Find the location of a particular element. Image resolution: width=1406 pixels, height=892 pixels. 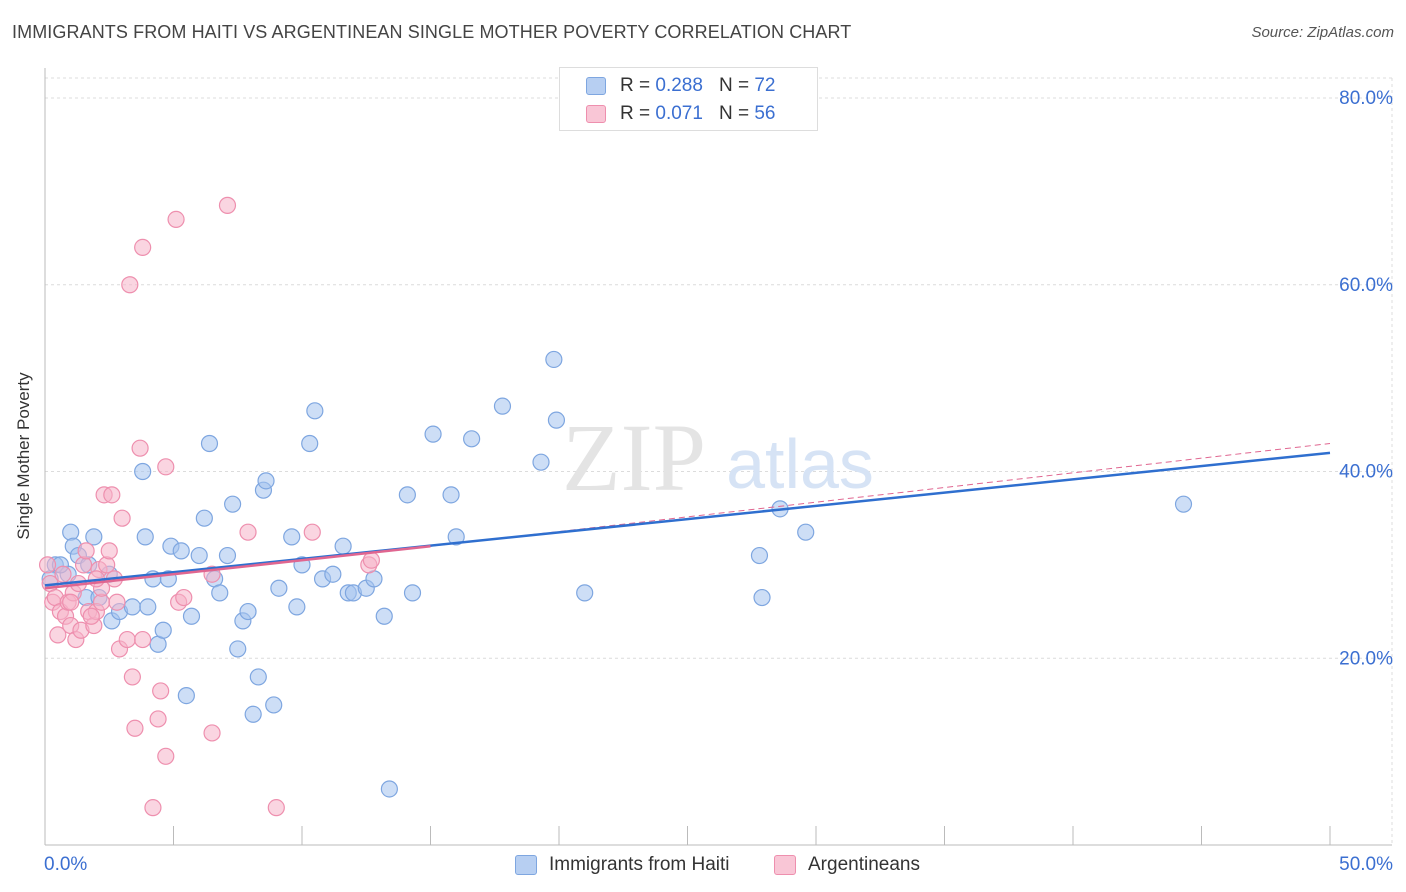

legend-row-argentineans: R = 0.071 N = 56 is located at coordinates (680, 114).